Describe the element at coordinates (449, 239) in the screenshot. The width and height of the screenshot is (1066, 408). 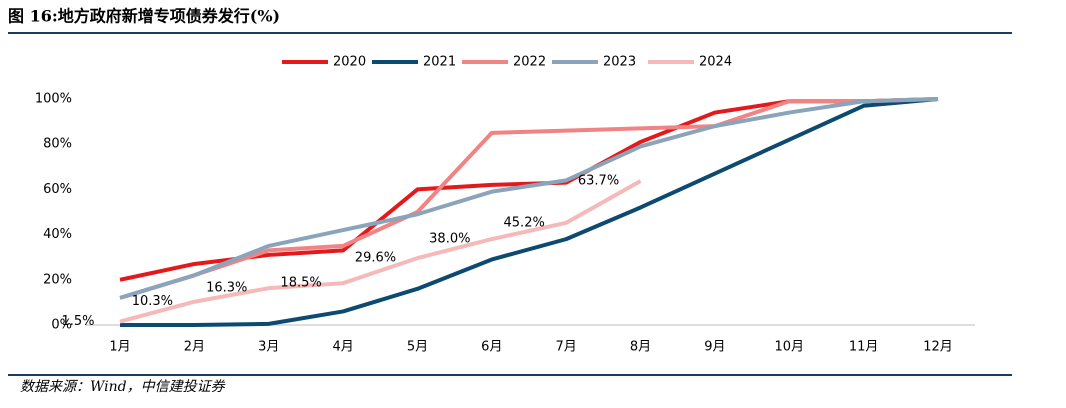
I see `data-label: 38.0%` at that location.